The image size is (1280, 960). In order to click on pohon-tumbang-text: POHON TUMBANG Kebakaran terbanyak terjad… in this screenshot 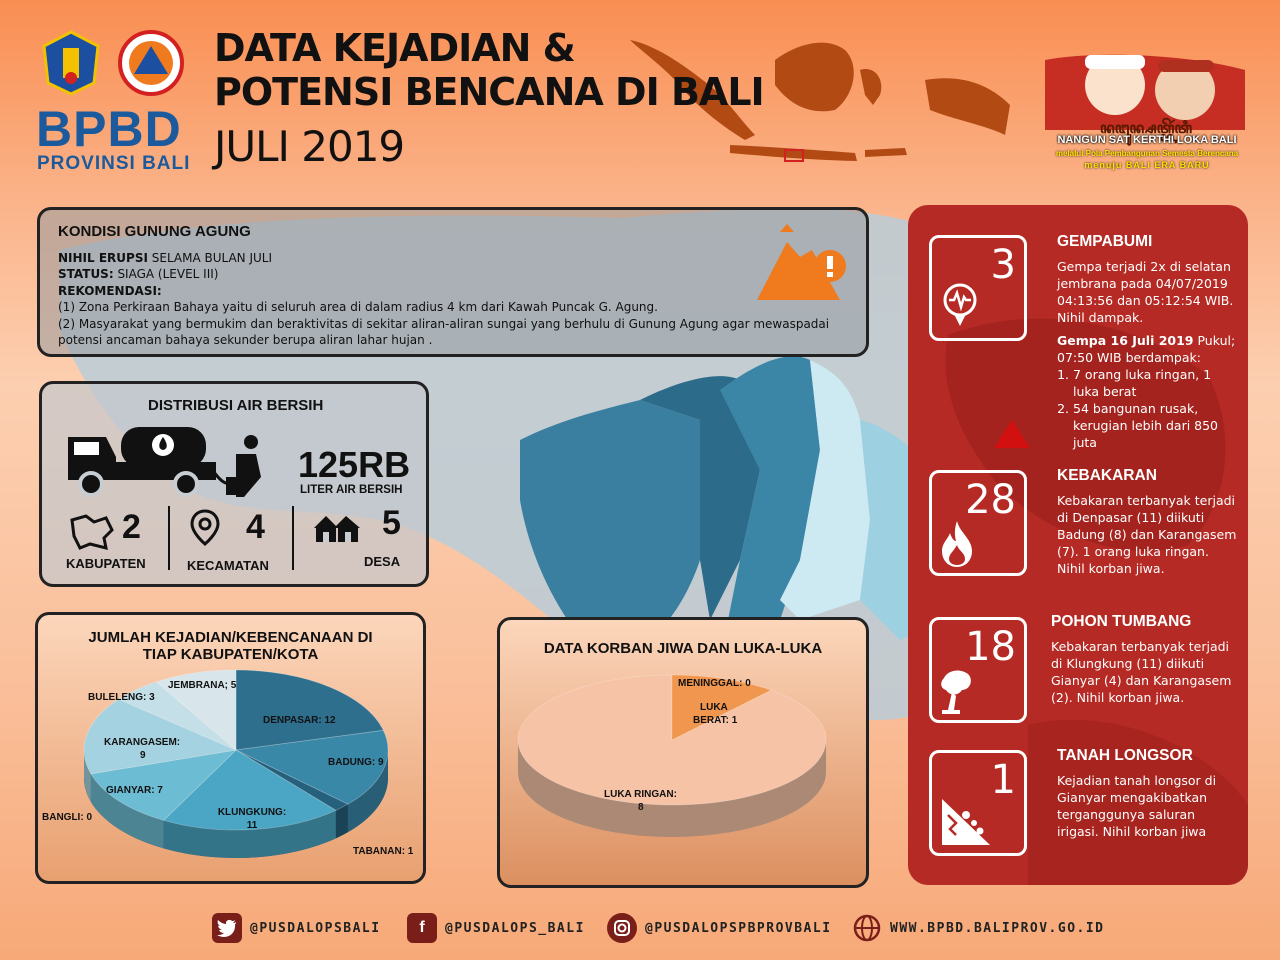, I will do `click(1142, 659)`.